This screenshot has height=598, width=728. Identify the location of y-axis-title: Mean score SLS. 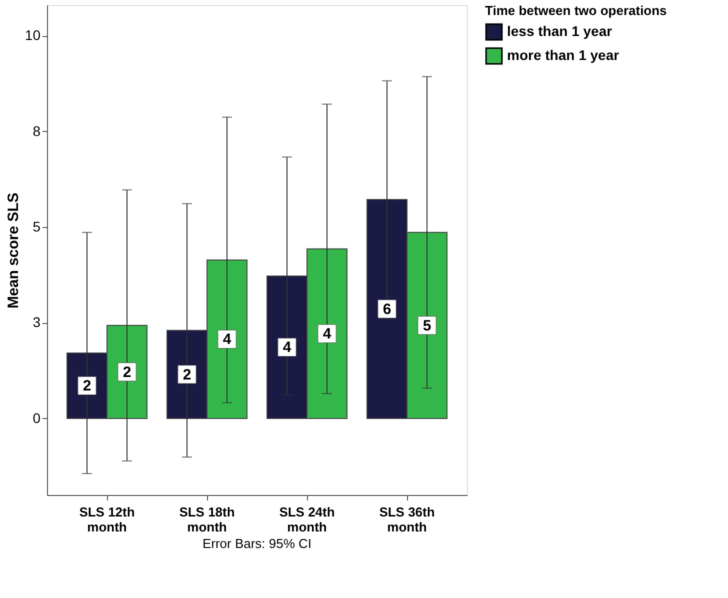
(13, 250).